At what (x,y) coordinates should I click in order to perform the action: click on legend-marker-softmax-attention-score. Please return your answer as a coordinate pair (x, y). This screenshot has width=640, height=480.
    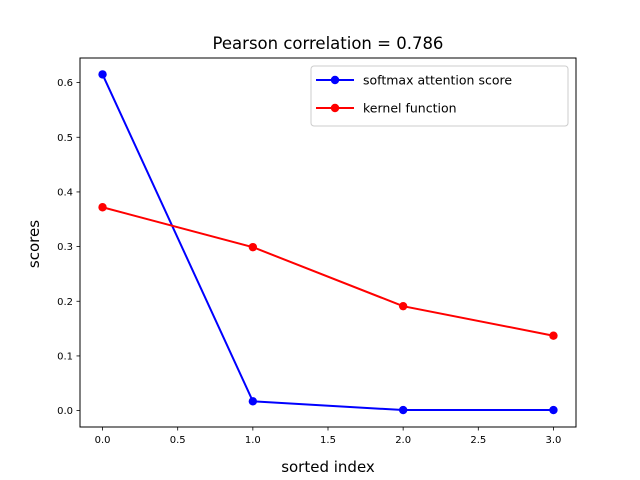
    Looking at the image, I should click on (335, 80).